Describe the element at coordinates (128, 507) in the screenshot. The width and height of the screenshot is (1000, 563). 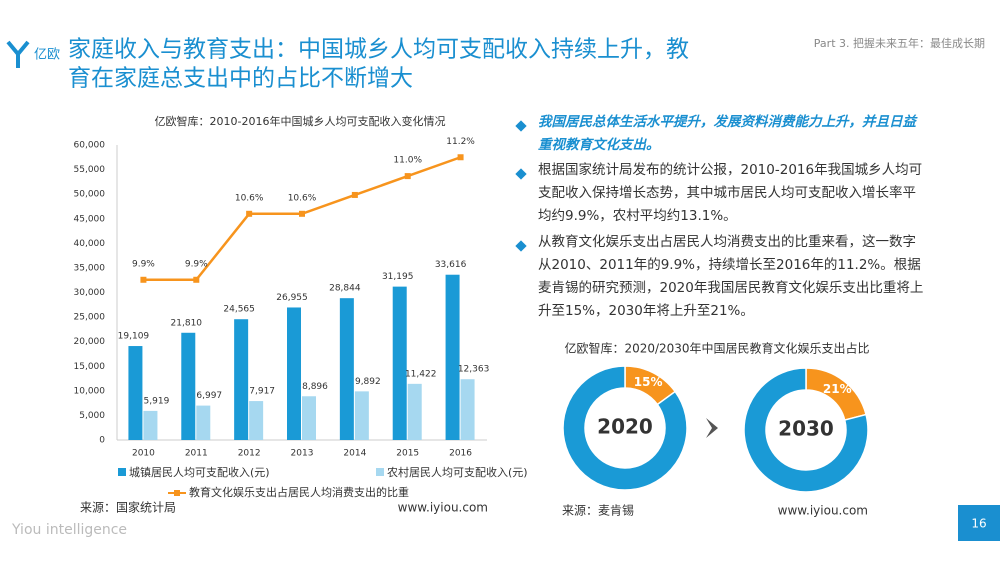
I see `source: 来源：国家统计局` at that location.